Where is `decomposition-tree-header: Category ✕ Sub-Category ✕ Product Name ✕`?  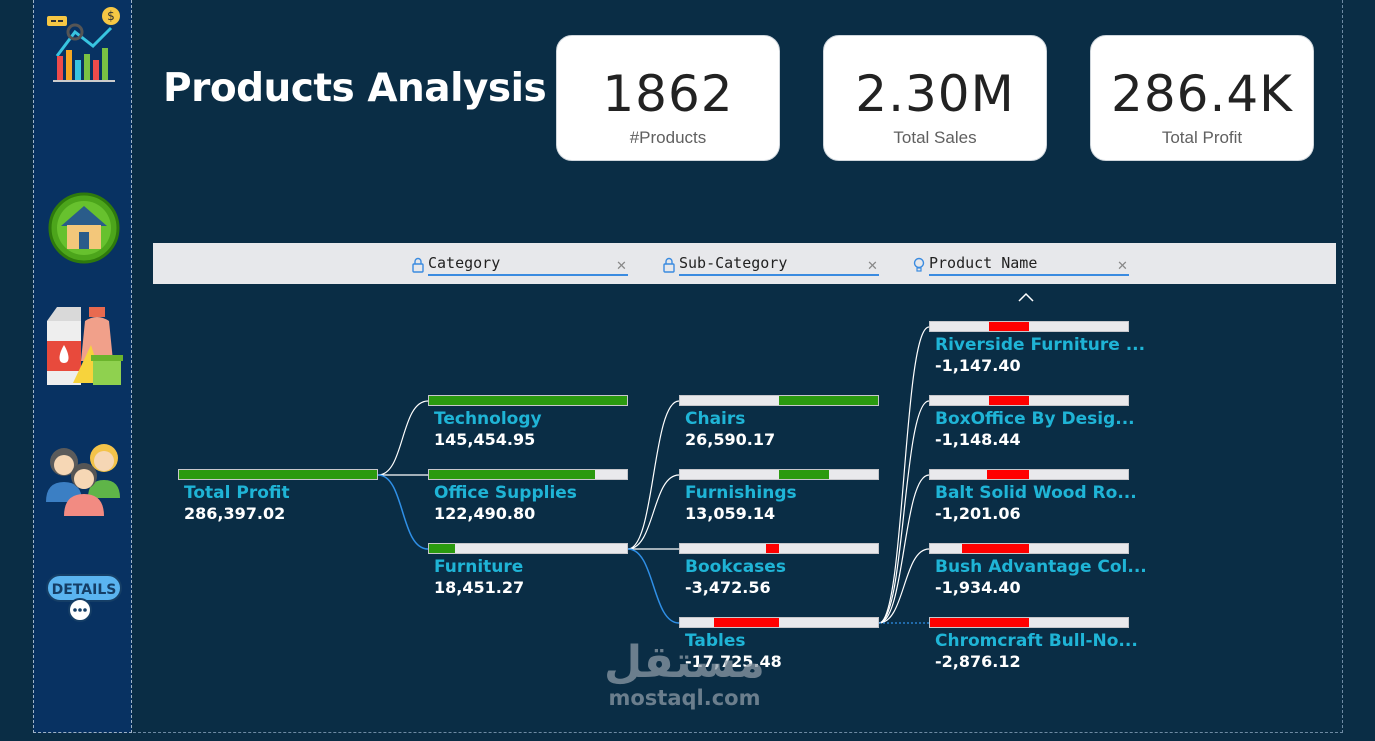 decomposition-tree-header: Category ✕ Sub-Category ✕ Product Name ✕ is located at coordinates (744, 263).